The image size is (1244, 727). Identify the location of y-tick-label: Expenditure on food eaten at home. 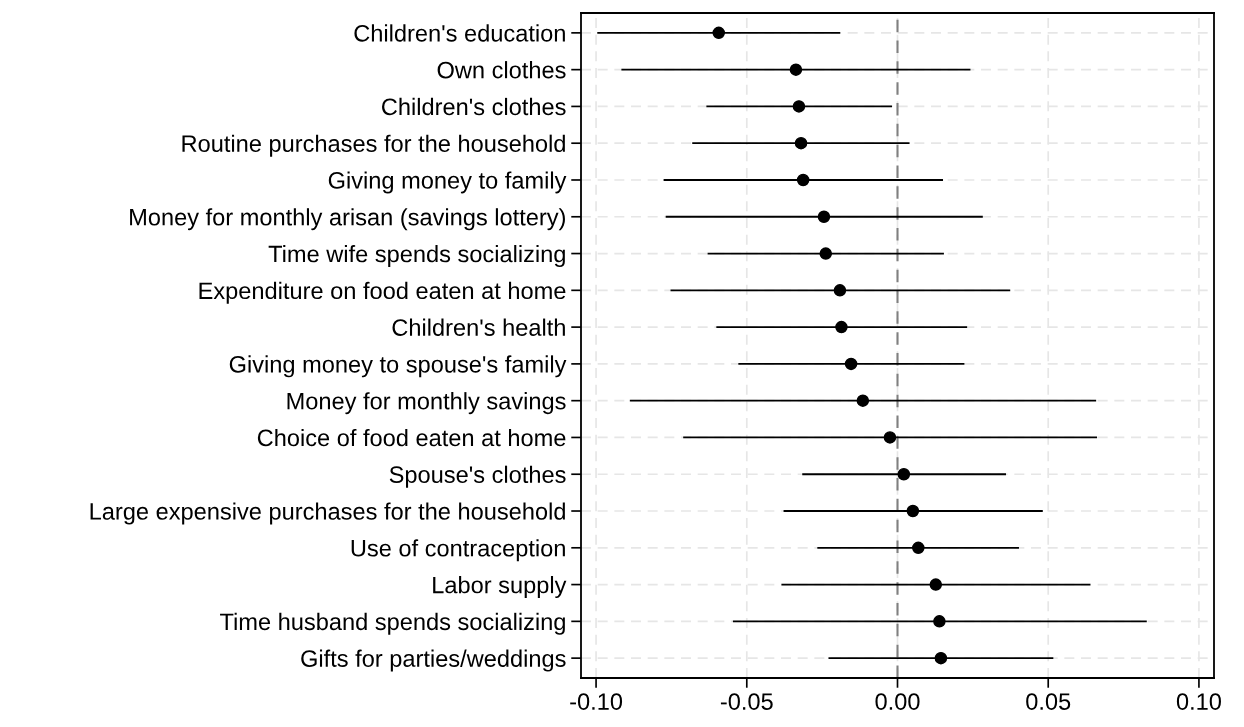
(382, 292).